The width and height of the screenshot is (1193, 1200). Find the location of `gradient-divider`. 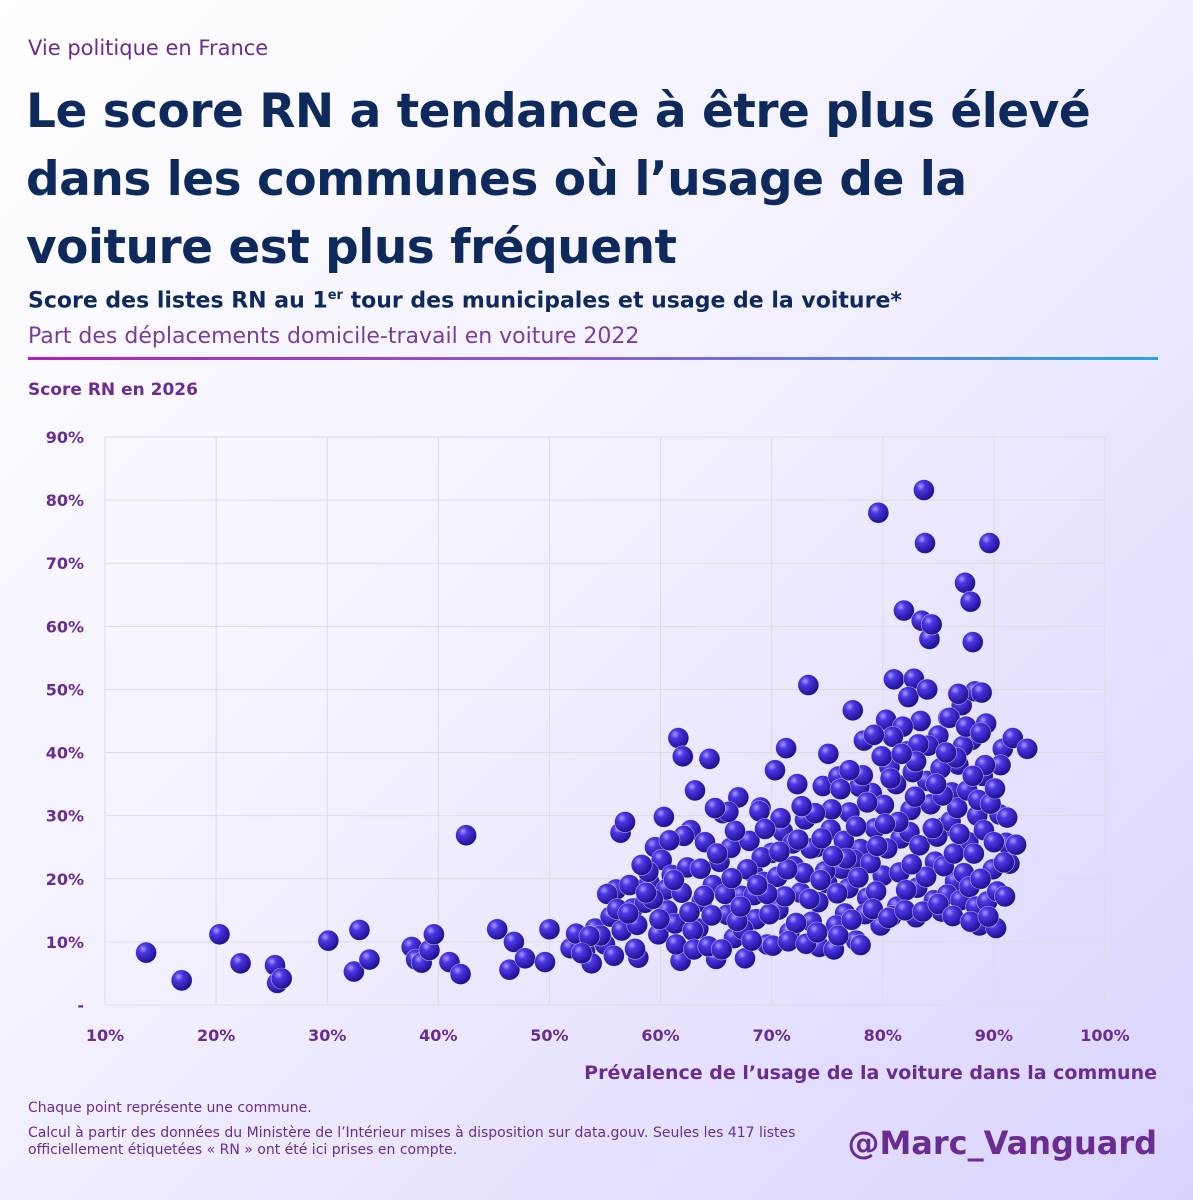

gradient-divider is located at coordinates (593, 358).